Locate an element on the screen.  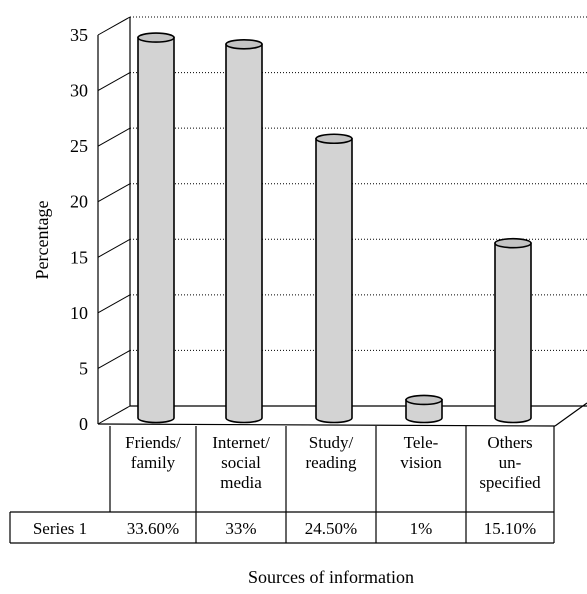
y-tick-label: 10 is located at coordinates (79, 313).